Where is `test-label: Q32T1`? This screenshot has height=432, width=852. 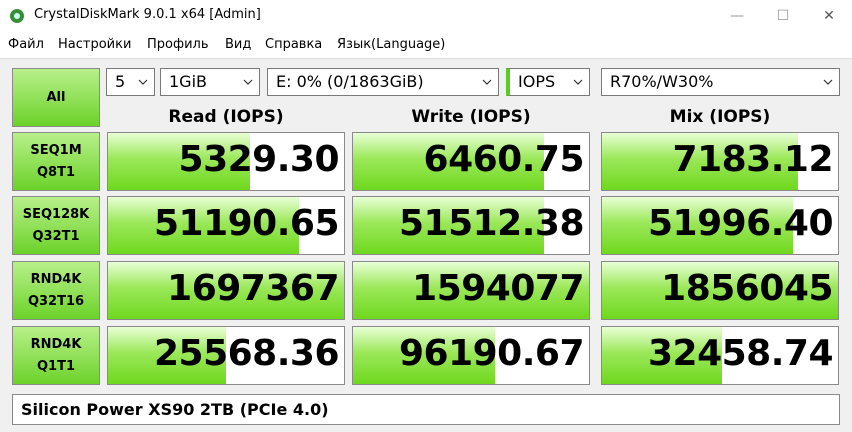
test-label: Q32T1 is located at coordinates (56, 236).